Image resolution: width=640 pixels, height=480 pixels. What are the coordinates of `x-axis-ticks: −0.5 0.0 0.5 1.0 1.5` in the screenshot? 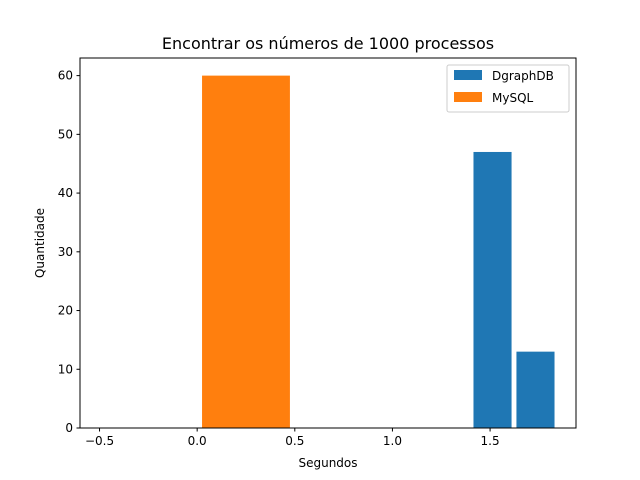 It's located at (292, 438).